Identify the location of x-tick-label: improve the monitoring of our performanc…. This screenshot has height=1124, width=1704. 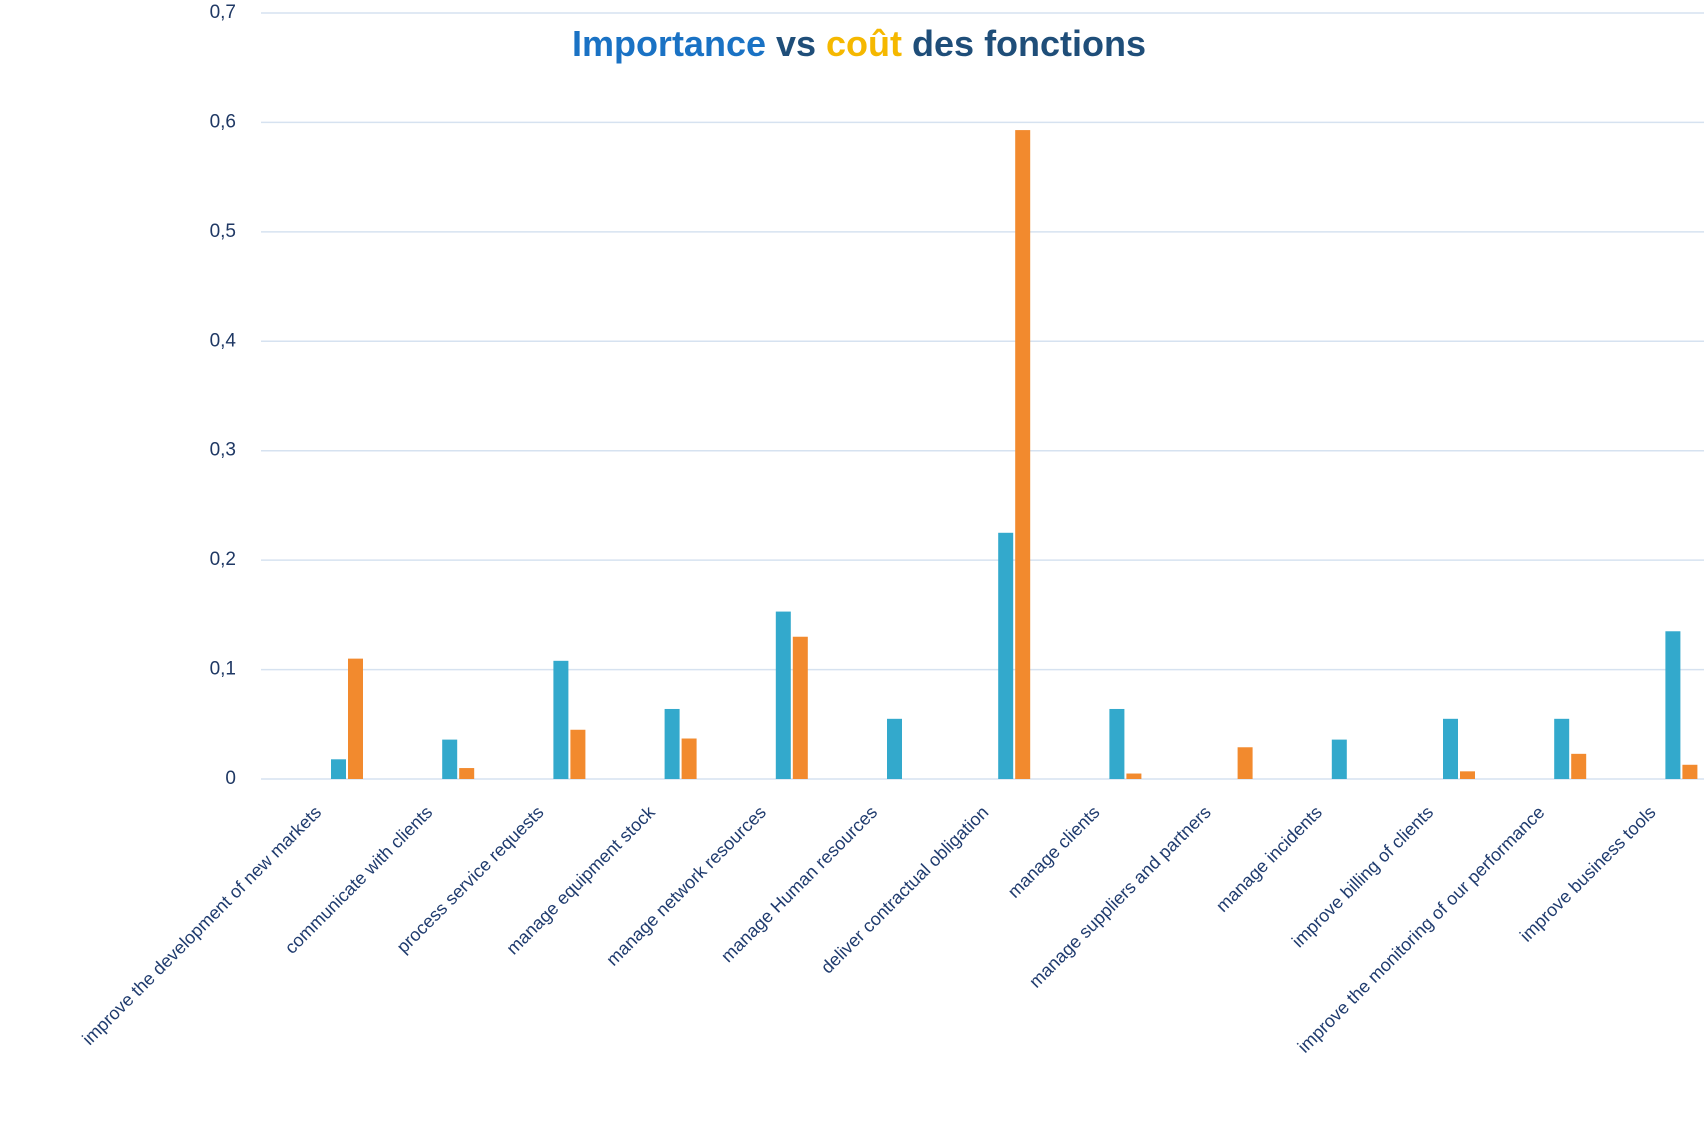
(1421, 929).